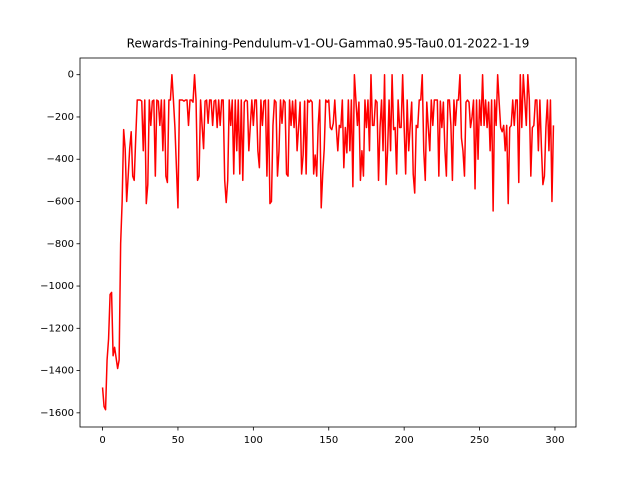  What do you see at coordinates (57, 413) in the screenshot?
I see `y-tick-label: −1600` at bounding box center [57, 413].